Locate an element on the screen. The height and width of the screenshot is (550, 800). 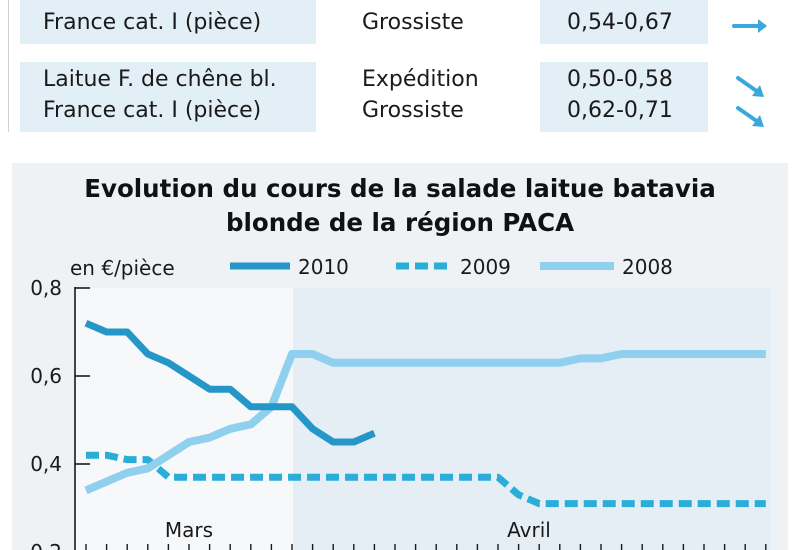
stage-cell: Expédition is located at coordinates (420, 79).